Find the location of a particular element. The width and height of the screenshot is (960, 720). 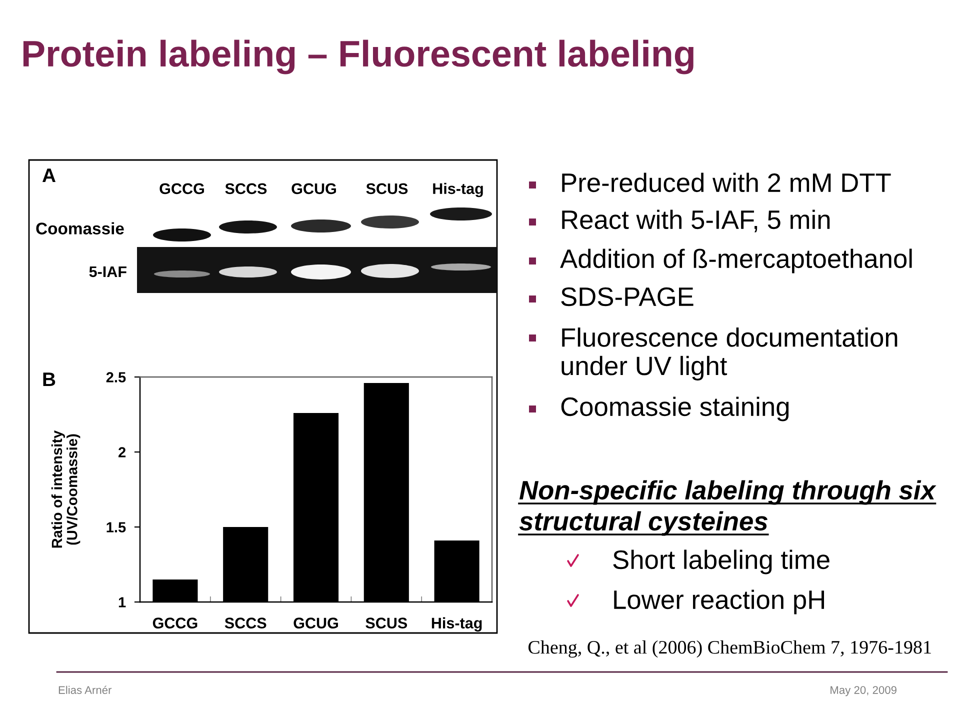

text: SDS-PAGE is located at coordinates (627, 296).